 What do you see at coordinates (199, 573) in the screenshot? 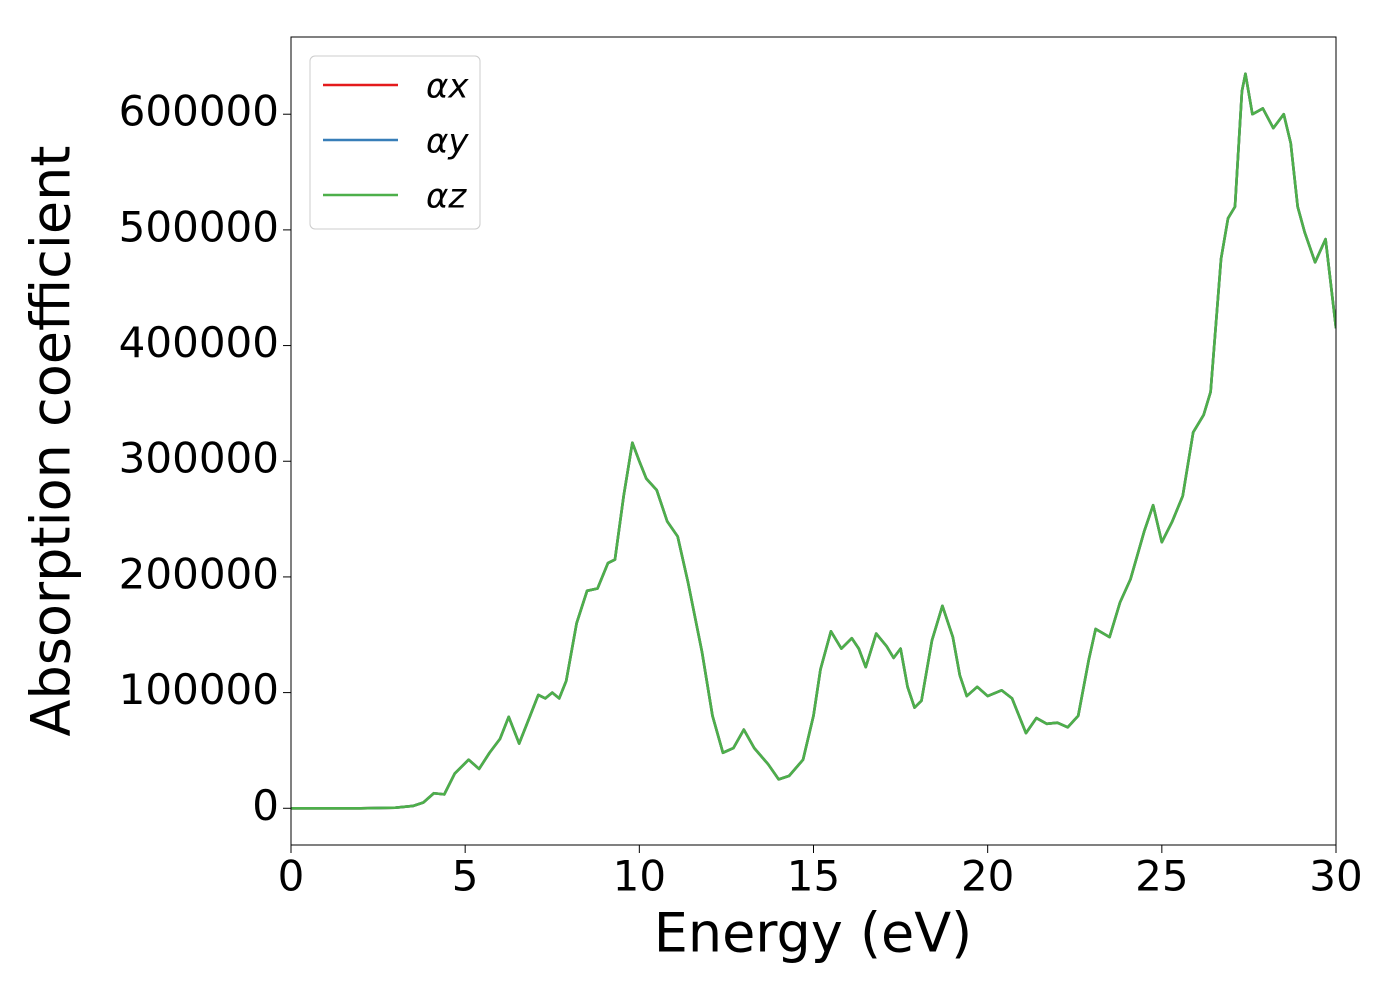
I see `y-tick-label: 200000` at bounding box center [199, 573].